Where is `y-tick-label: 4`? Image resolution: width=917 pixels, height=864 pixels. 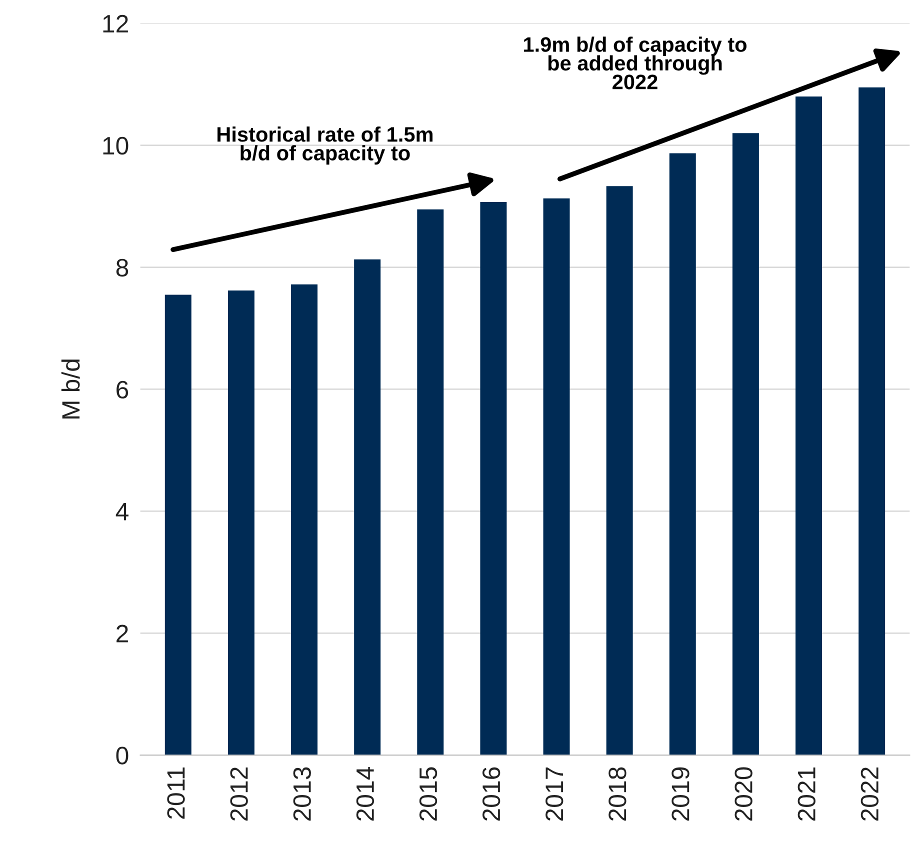
y-tick-label: 4 is located at coordinates (122, 511).